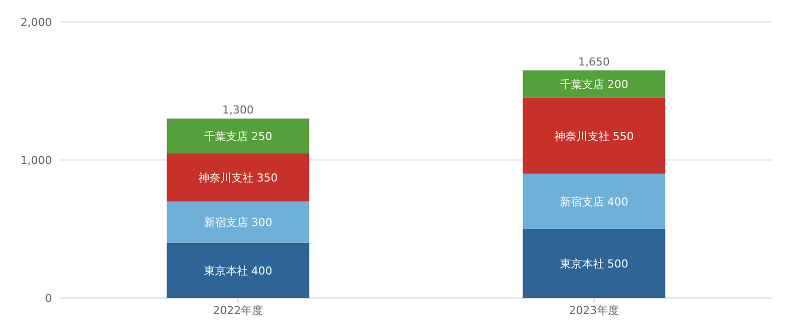  What do you see at coordinates (238, 310) in the screenshot?
I see `x-tick-label: 2022年度` at bounding box center [238, 310].